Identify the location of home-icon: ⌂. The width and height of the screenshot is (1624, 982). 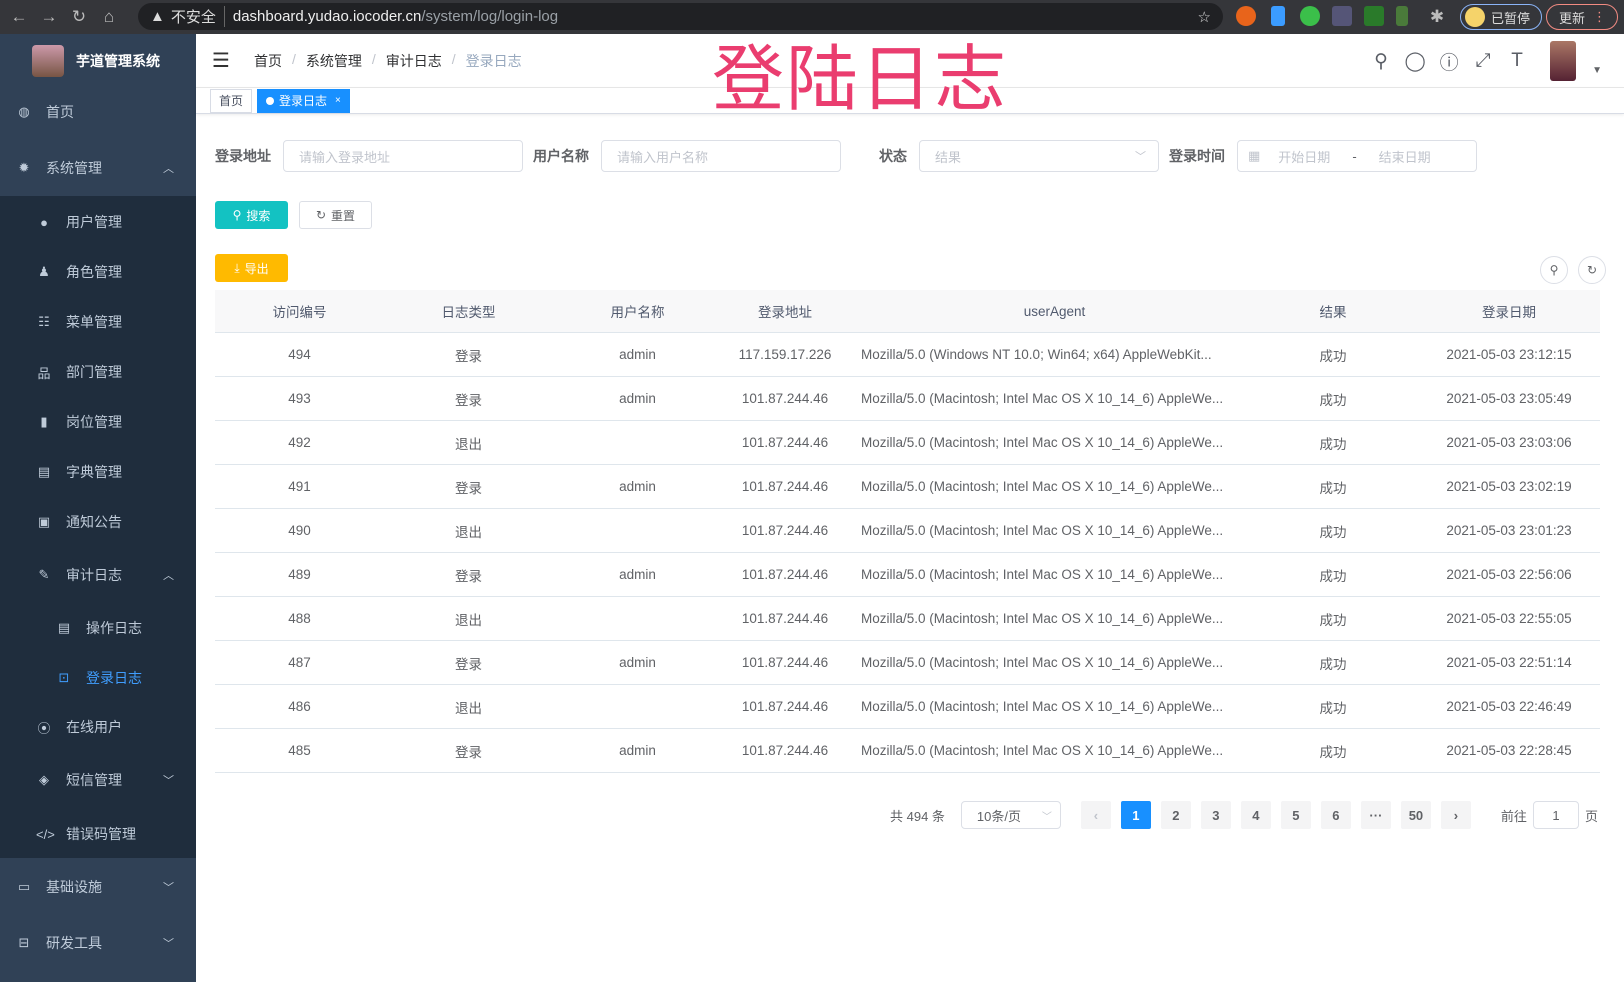
(109, 16).